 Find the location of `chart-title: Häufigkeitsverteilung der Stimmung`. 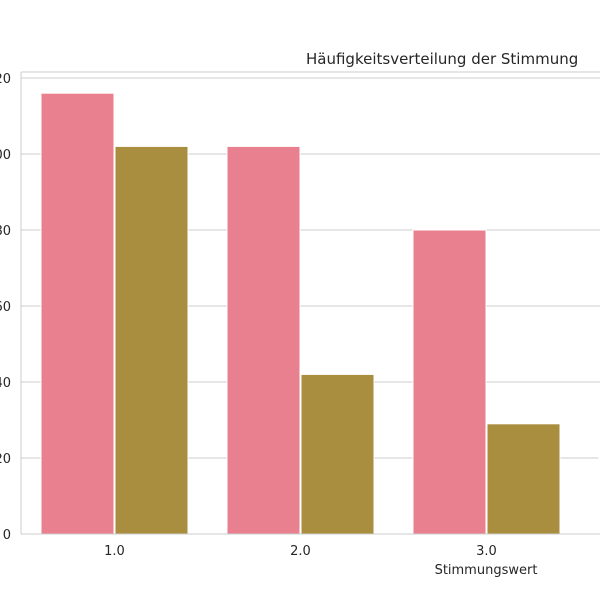

chart-title: Häufigkeitsverteilung der Stimmung is located at coordinates (442, 59).